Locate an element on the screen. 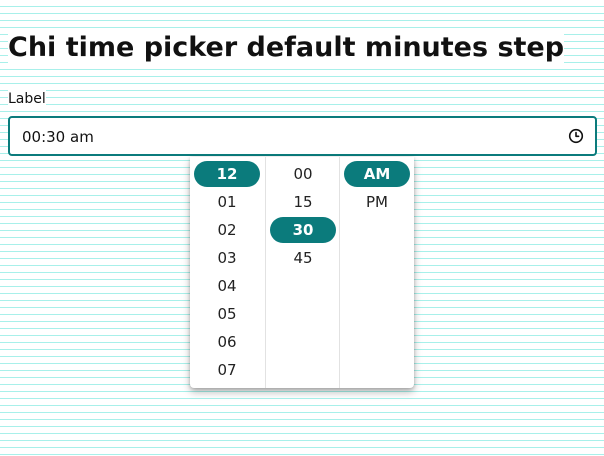 This screenshot has height=456, width=604. time-input: 00:30 am is located at coordinates (302, 136).